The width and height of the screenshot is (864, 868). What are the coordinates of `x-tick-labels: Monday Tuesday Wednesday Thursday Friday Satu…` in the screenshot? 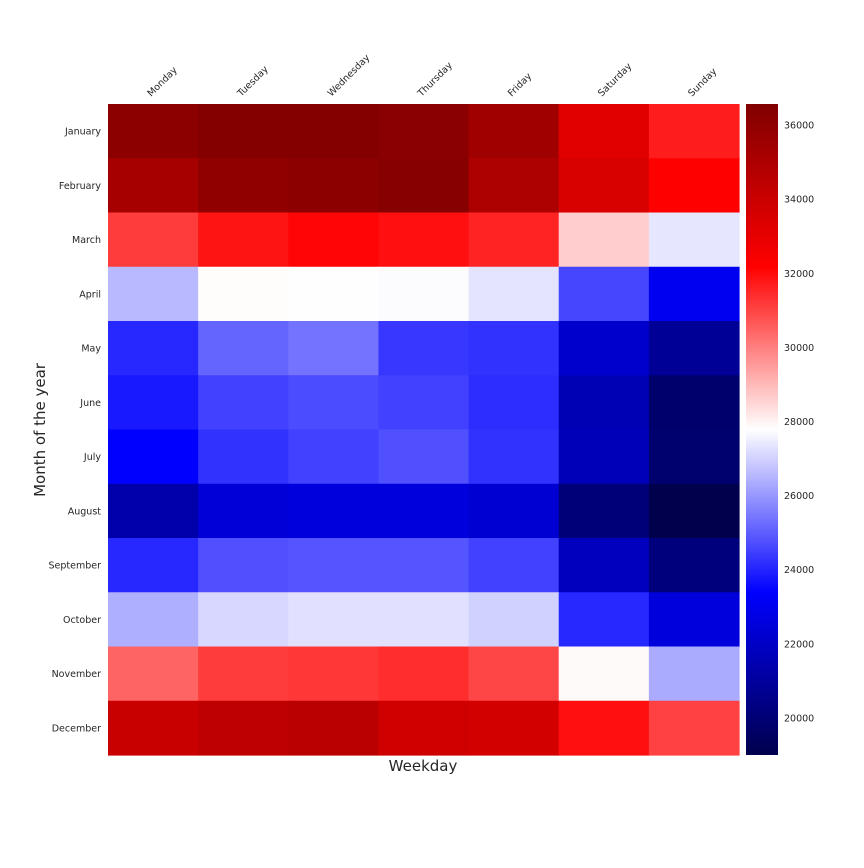 It's located at (432, 76).